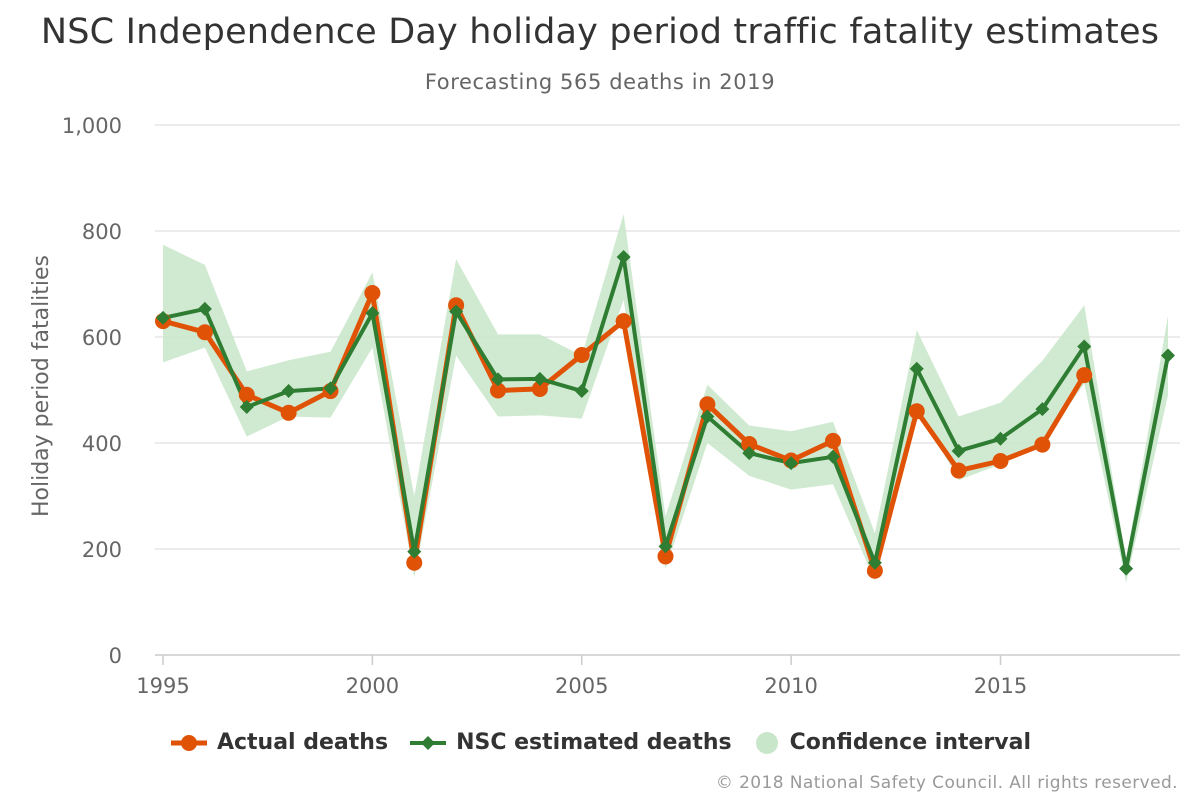 The height and width of the screenshot is (800, 1200). I want to click on x-tick-2005: 2005, so click(581, 686).